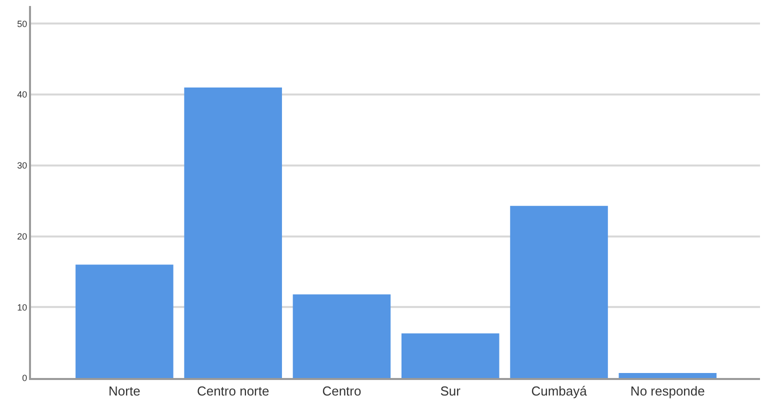  What do you see at coordinates (22, 236) in the screenshot?
I see `y-tick-label: 20` at bounding box center [22, 236].